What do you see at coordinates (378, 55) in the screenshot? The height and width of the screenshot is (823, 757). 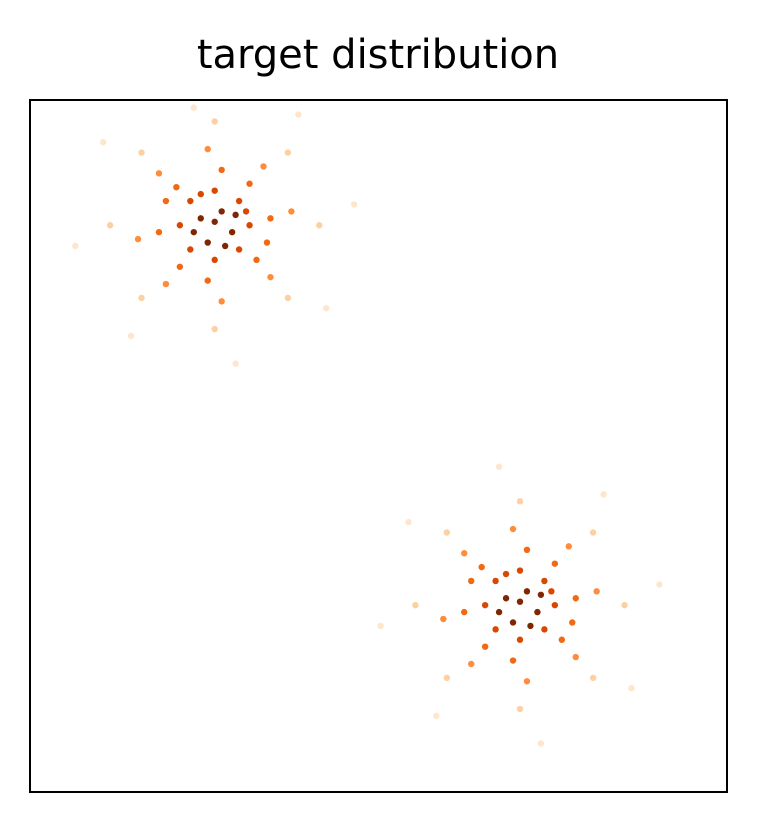 I see `chart-title: target distribution` at bounding box center [378, 55].